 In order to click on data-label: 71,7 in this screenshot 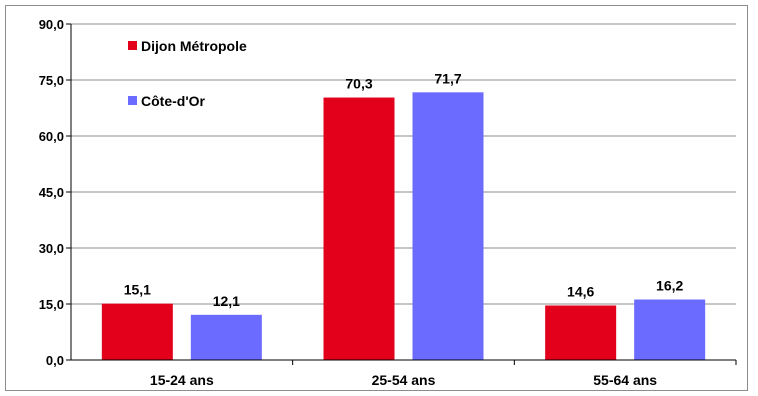, I will do `click(447, 78)`.